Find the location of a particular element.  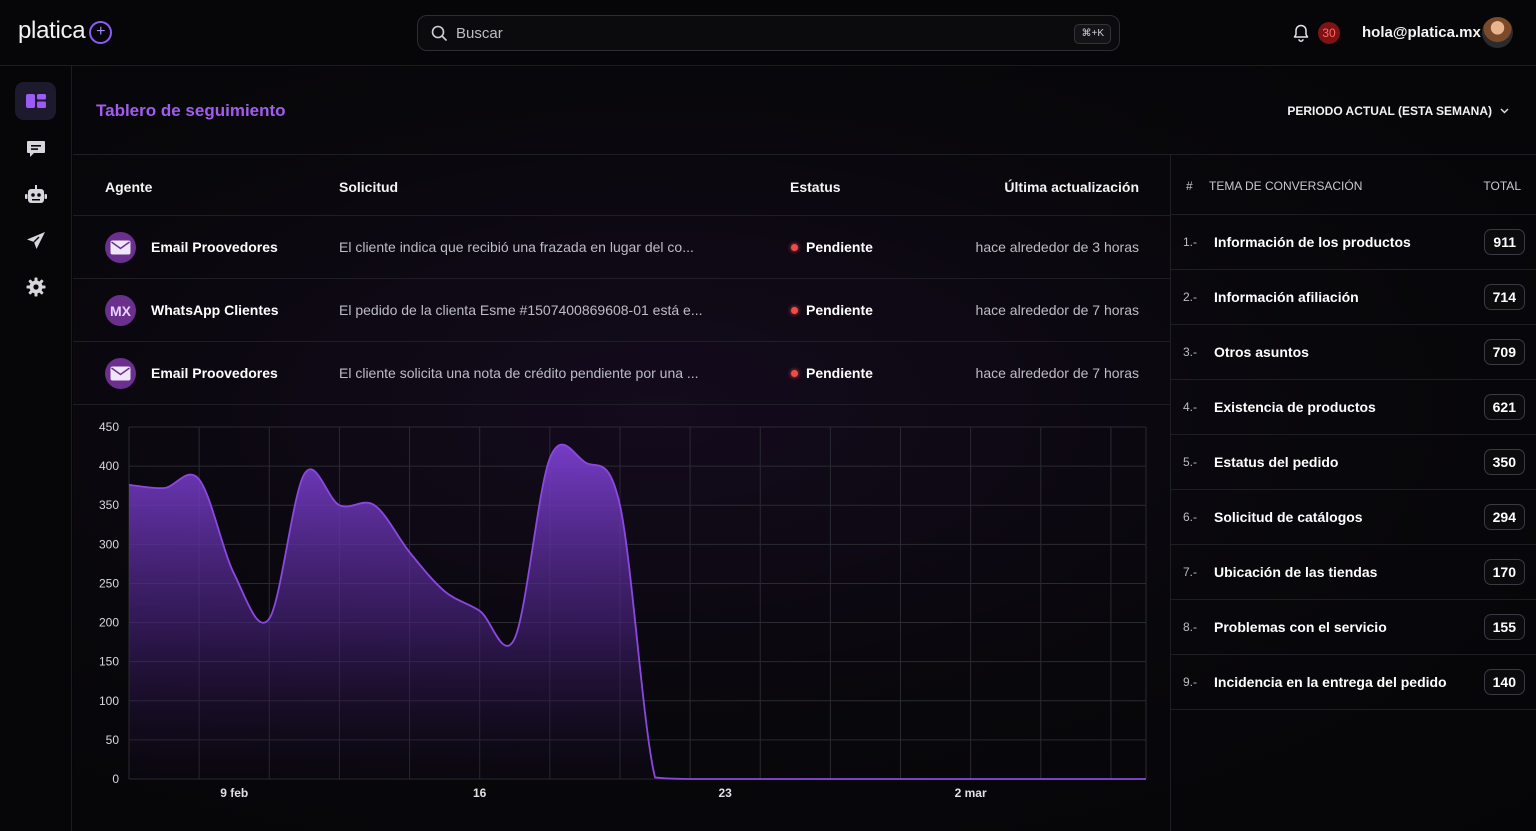

panel-divider is located at coordinates (1170, 493).